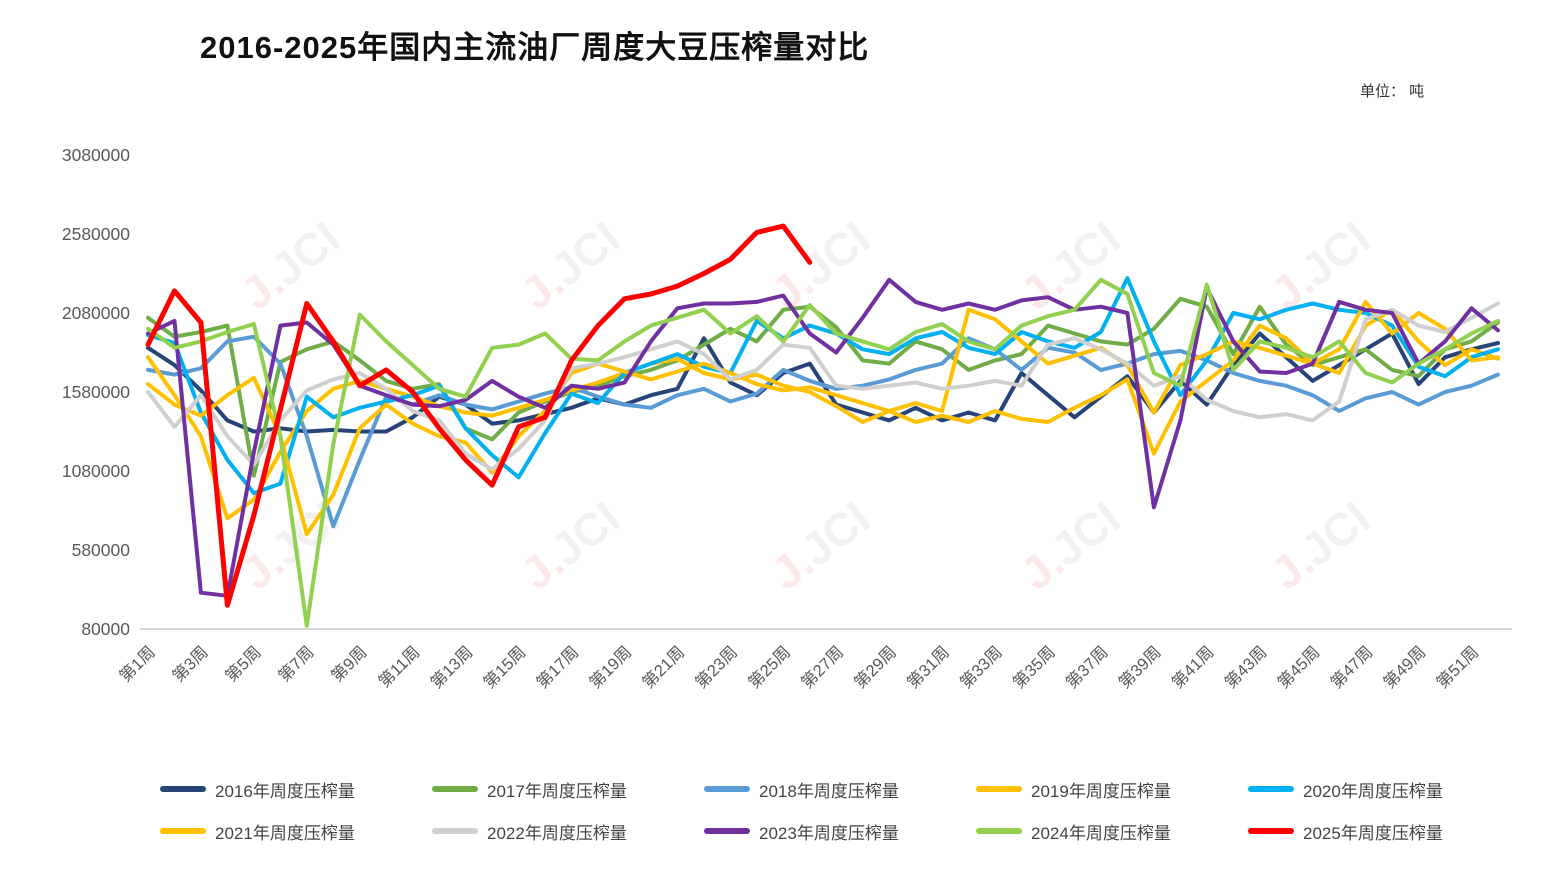 The height and width of the screenshot is (878, 1557). Describe the element at coordinates (716, 667) in the screenshot. I see `x-axis-label: 第23周` at that location.